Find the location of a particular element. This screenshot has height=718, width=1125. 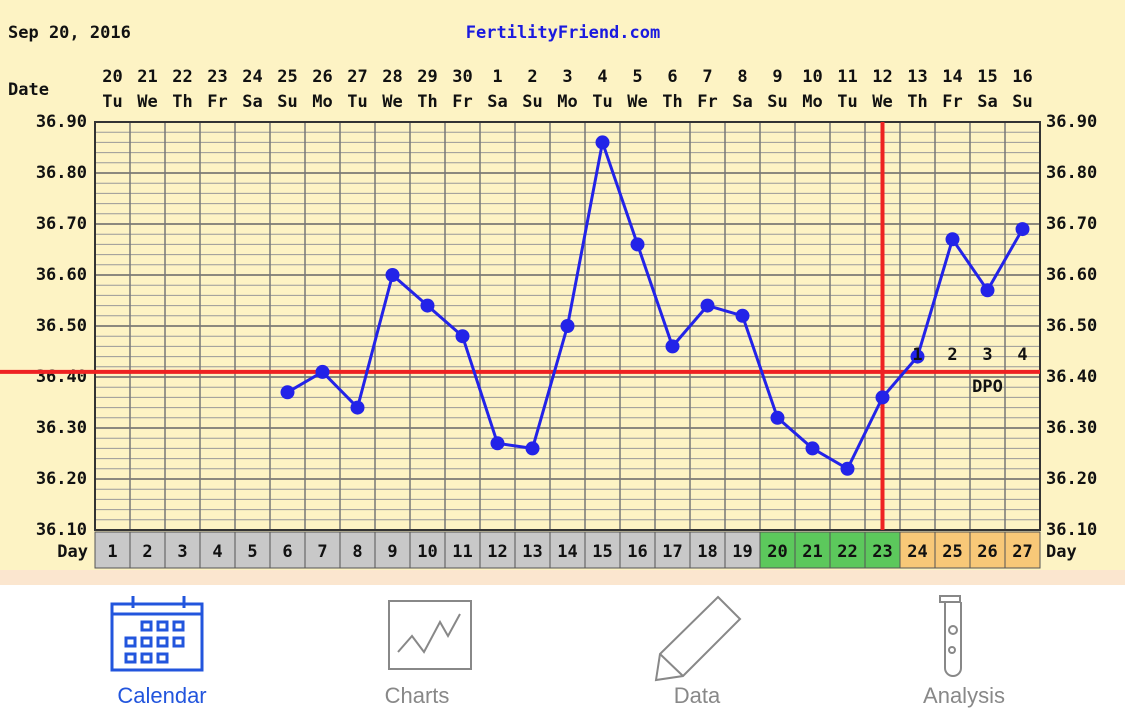

y-tick-label: 36.70 is located at coordinates (61, 224).